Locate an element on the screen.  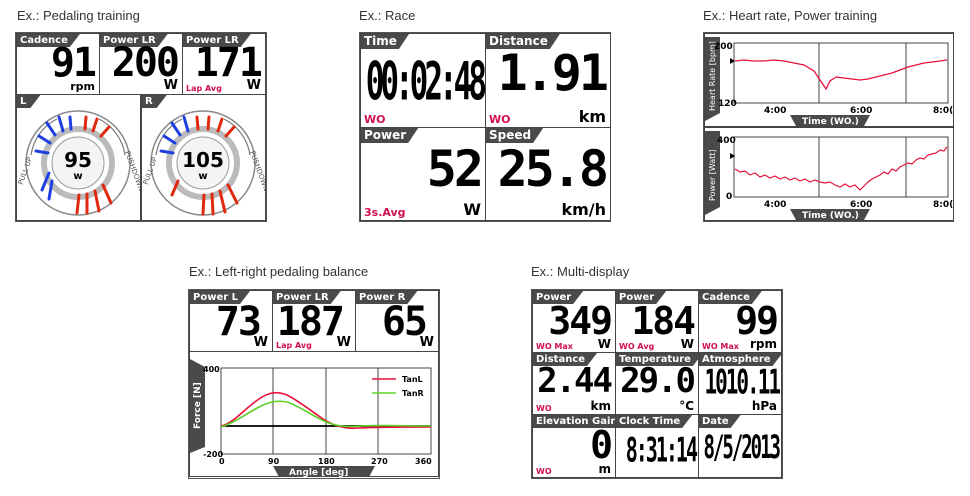
multi-distance-sub: WO is located at coordinates (544, 408).